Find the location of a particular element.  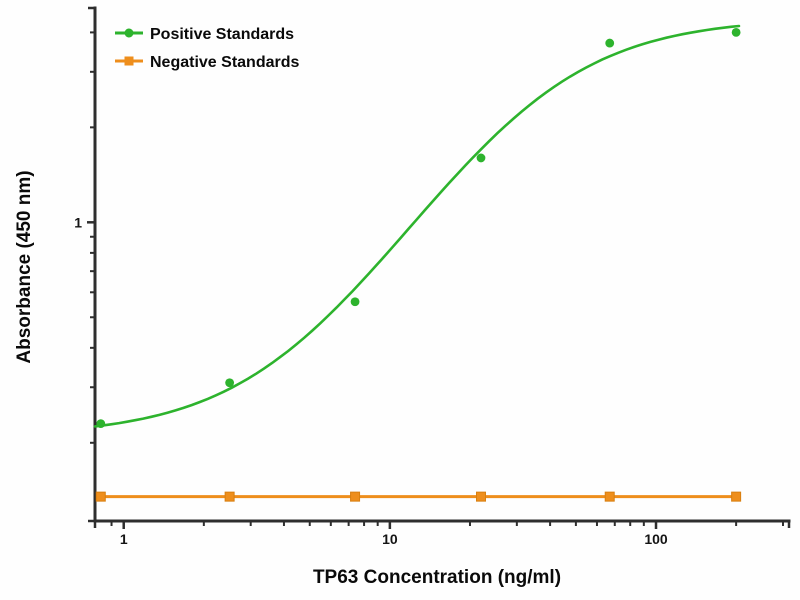

y-tick-label: 1 is located at coordinates (78, 222).